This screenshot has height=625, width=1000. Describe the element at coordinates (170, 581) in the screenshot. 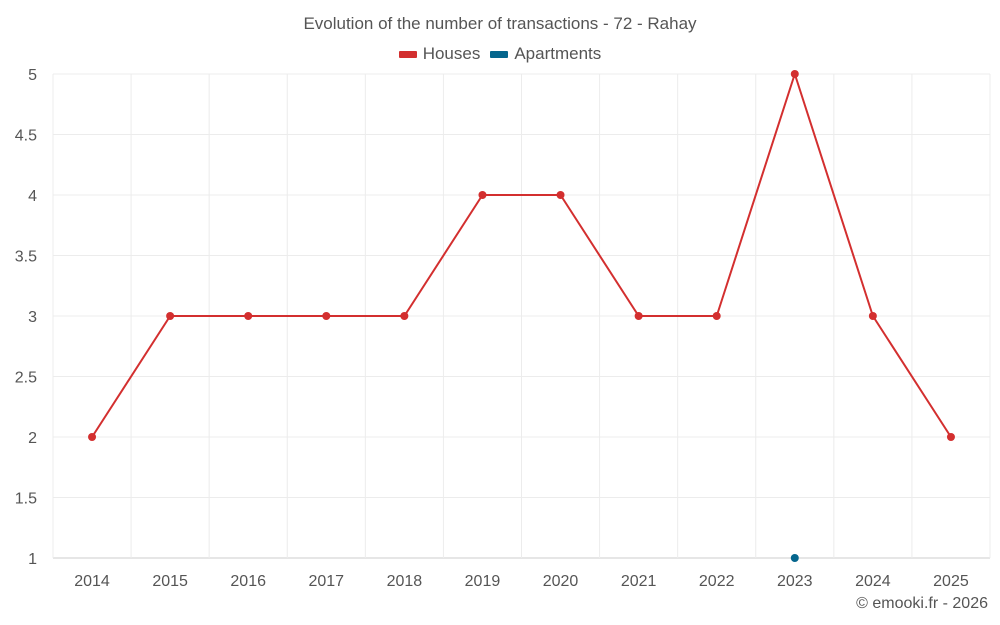

I see `x-tick-label: 2015` at that location.